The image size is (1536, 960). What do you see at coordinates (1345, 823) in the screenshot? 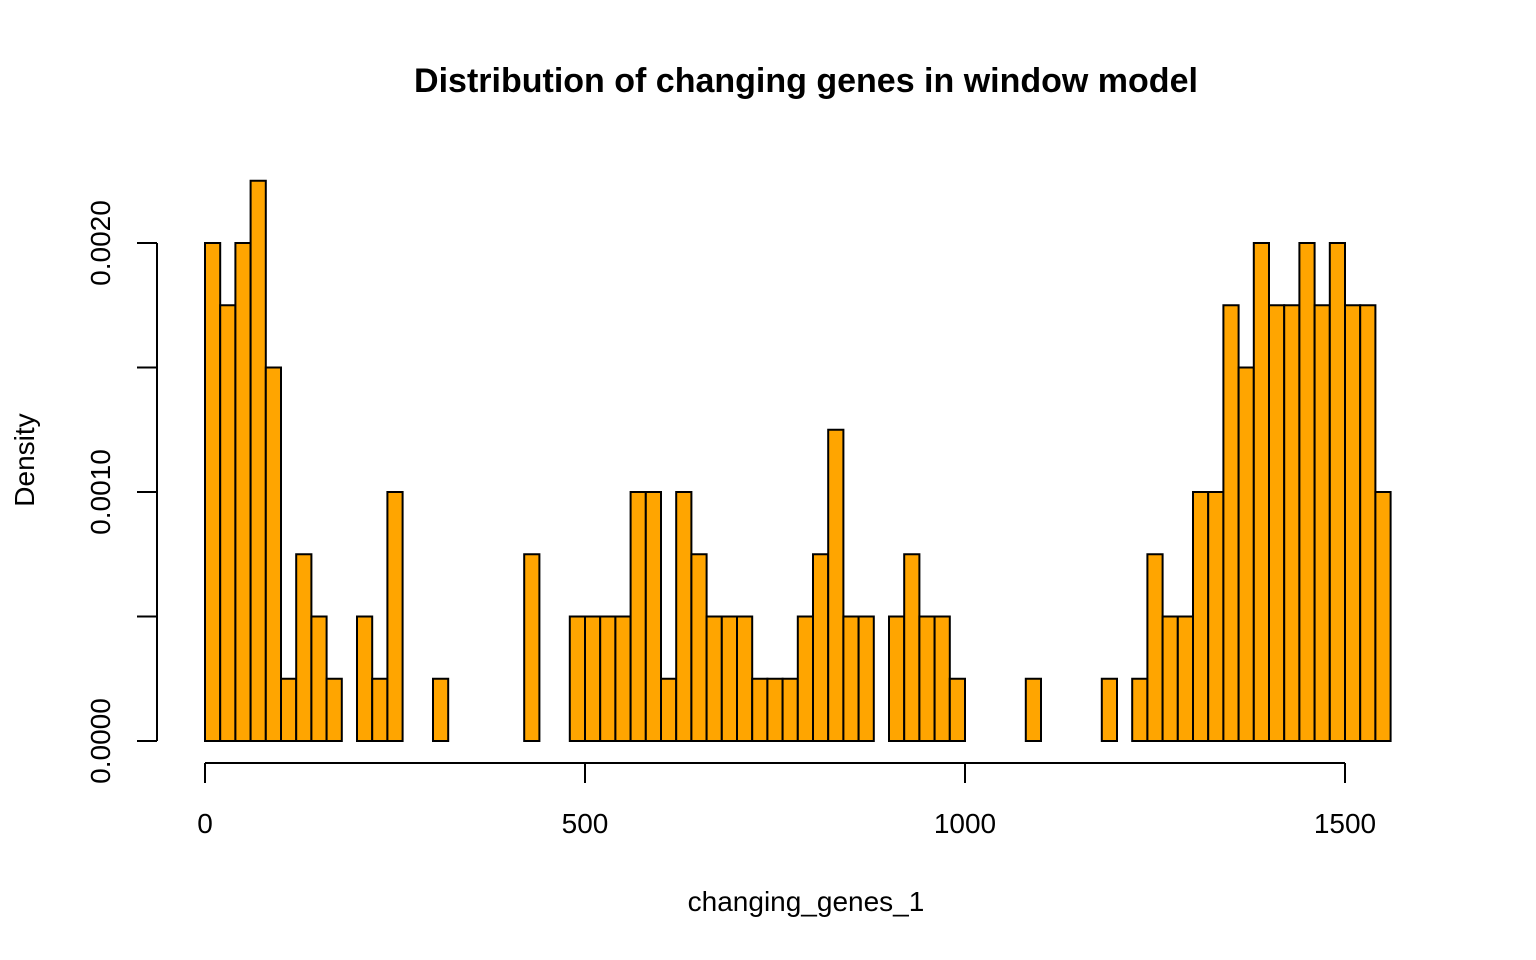
I see `x-tick-label: 1500` at bounding box center [1345, 823].